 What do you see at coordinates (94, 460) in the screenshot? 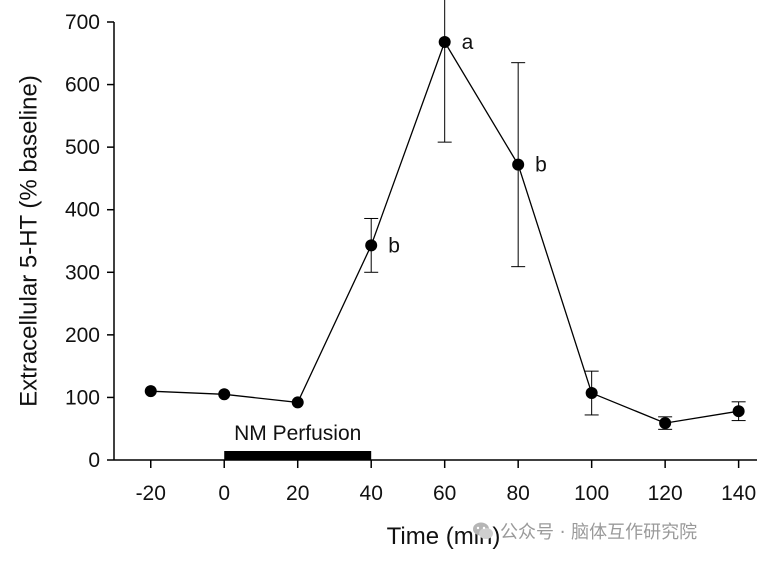
I see `y-tick-label: 0` at bounding box center [94, 460].